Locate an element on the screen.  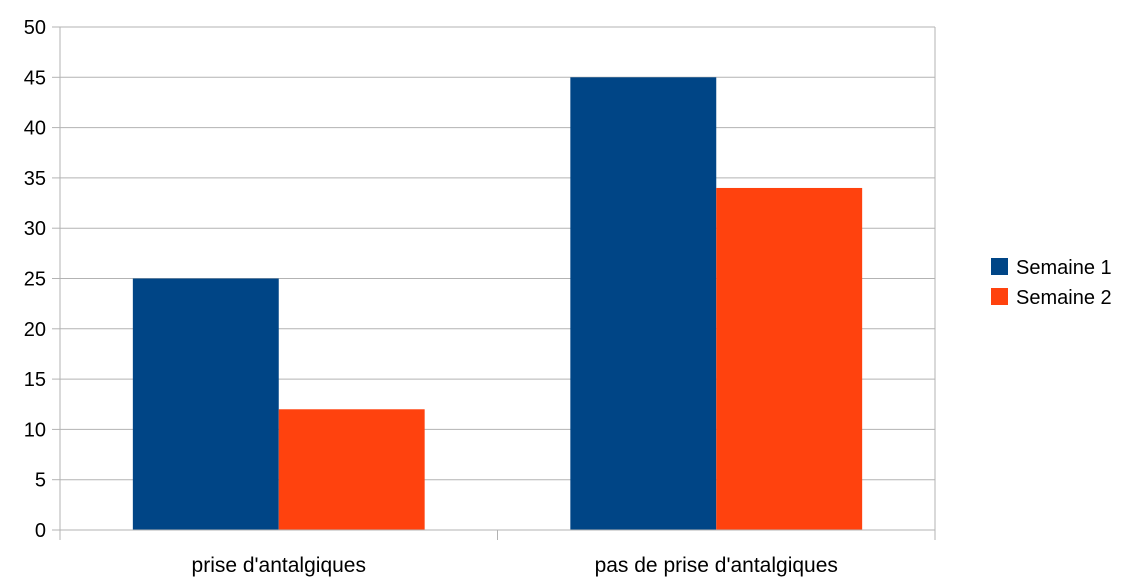
y-tick-label: 45 is located at coordinates (35, 78).